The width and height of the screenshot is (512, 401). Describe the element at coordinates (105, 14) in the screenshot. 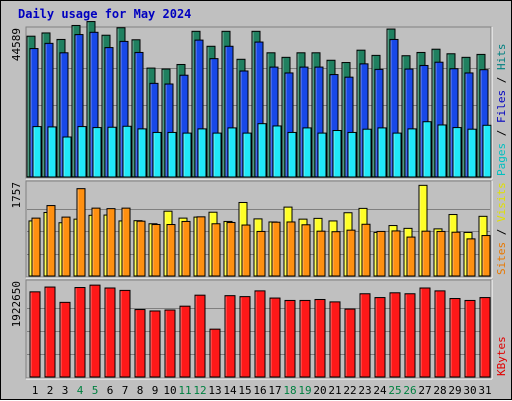

I see `chart-title: Daily usage for May 2024` at that location.